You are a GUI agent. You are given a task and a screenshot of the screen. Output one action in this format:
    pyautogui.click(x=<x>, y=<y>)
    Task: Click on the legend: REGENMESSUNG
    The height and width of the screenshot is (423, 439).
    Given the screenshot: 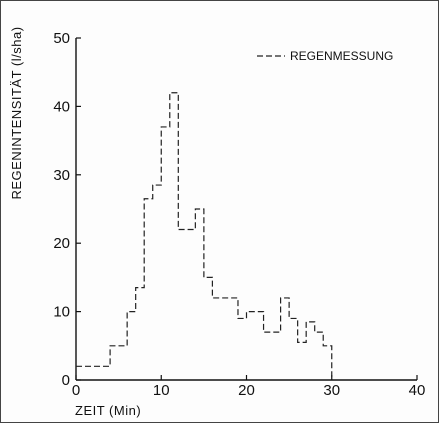 What is the action you would take?
    pyautogui.click(x=325, y=56)
    